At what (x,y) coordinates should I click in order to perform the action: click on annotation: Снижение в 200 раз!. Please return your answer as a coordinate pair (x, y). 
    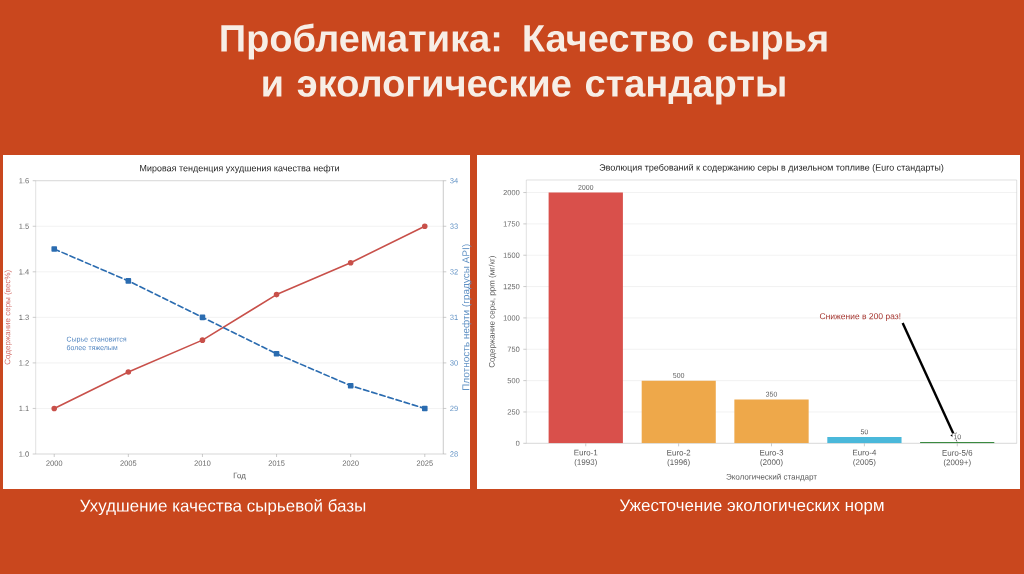
    Looking at the image, I should click on (860, 317).